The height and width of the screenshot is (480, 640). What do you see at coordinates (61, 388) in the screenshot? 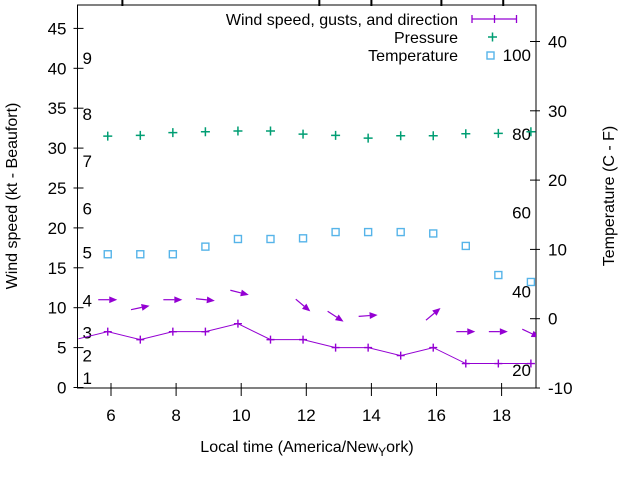
I see `left-tick-label: 0` at bounding box center [61, 388].